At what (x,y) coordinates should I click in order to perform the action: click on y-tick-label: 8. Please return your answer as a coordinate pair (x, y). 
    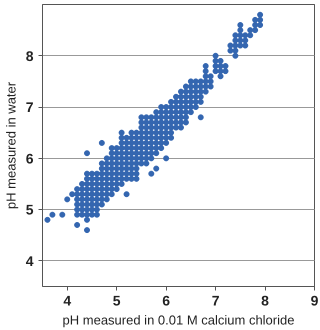
    Looking at the image, I should click on (30, 56).